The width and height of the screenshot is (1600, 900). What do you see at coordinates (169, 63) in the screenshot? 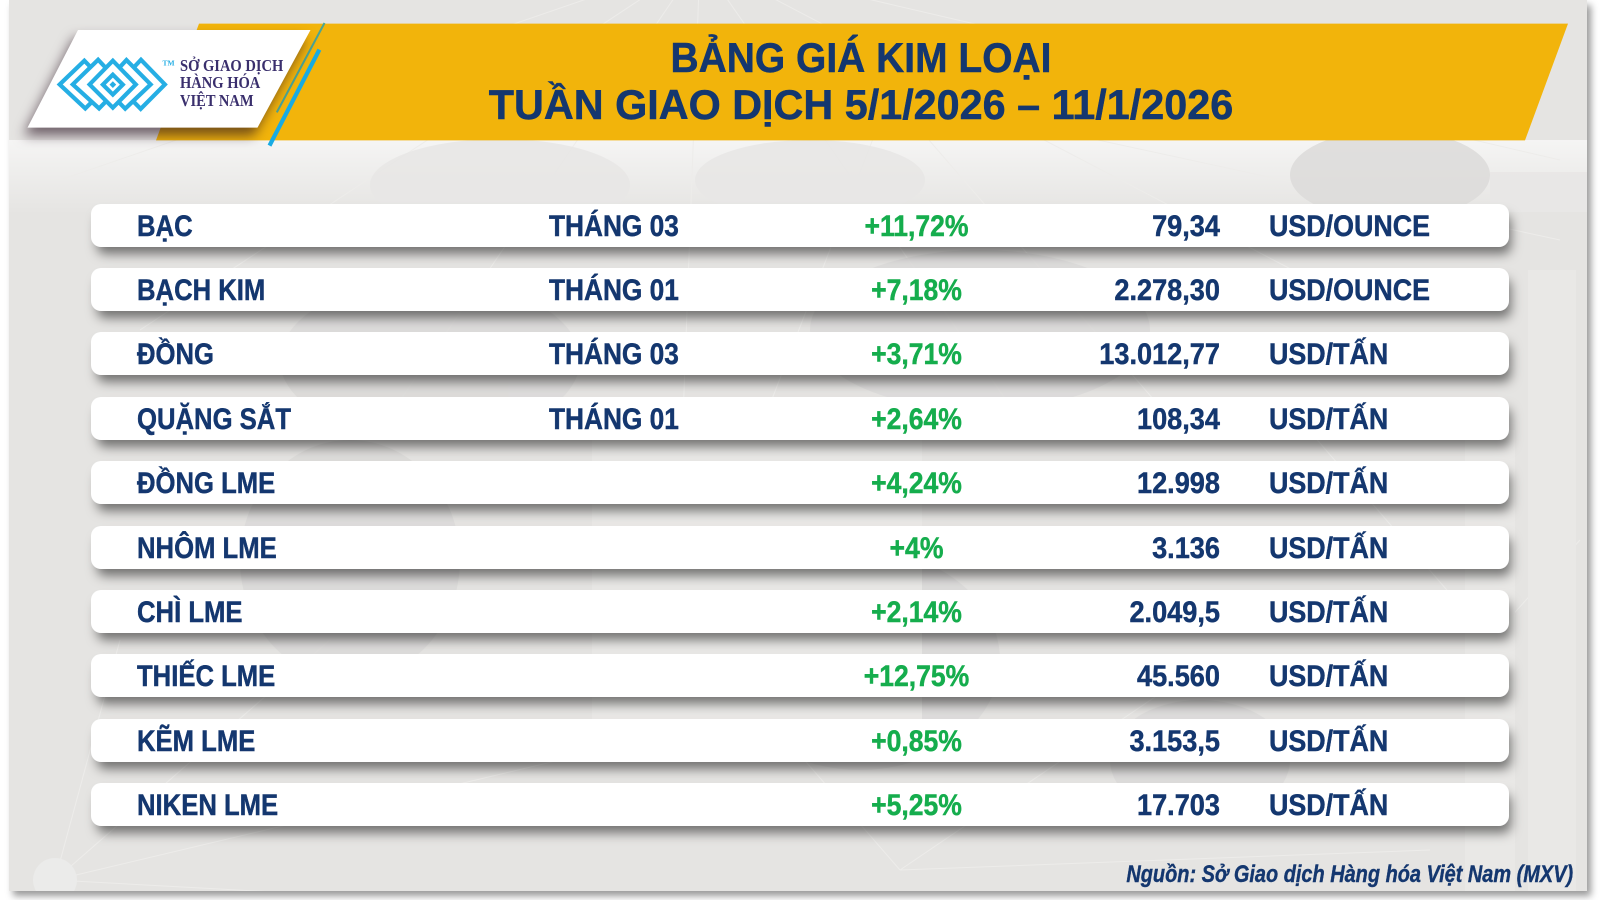
I see `svg-text: TM` at bounding box center [169, 63].